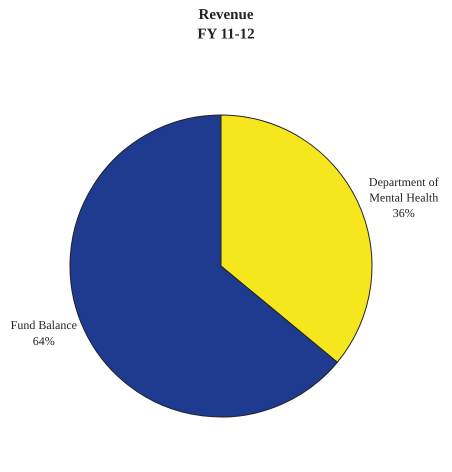 The width and height of the screenshot is (452, 472). I want to click on chart-title: Revenue, so click(226, 14).